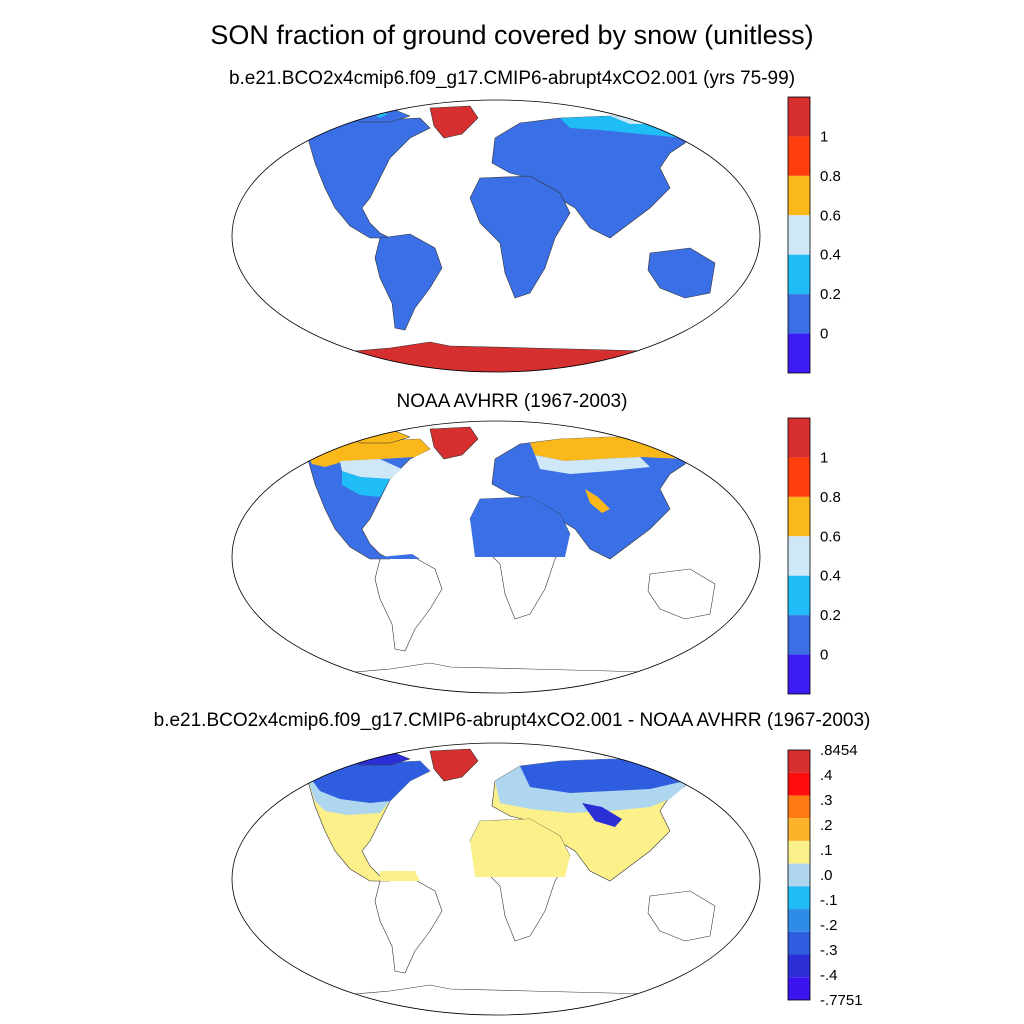 This screenshot has width=1024, height=1024. I want to click on colorbar-tick-label: -.1, so click(829, 900).